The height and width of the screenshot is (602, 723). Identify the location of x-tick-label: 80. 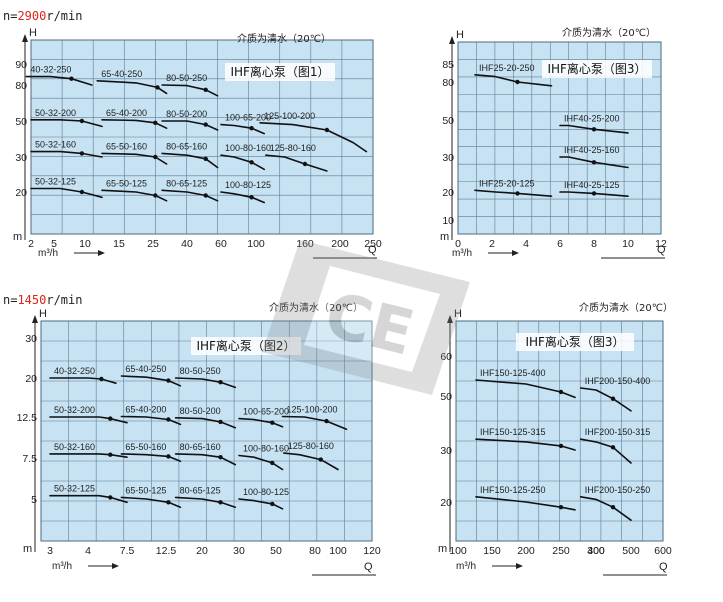
(315, 551).